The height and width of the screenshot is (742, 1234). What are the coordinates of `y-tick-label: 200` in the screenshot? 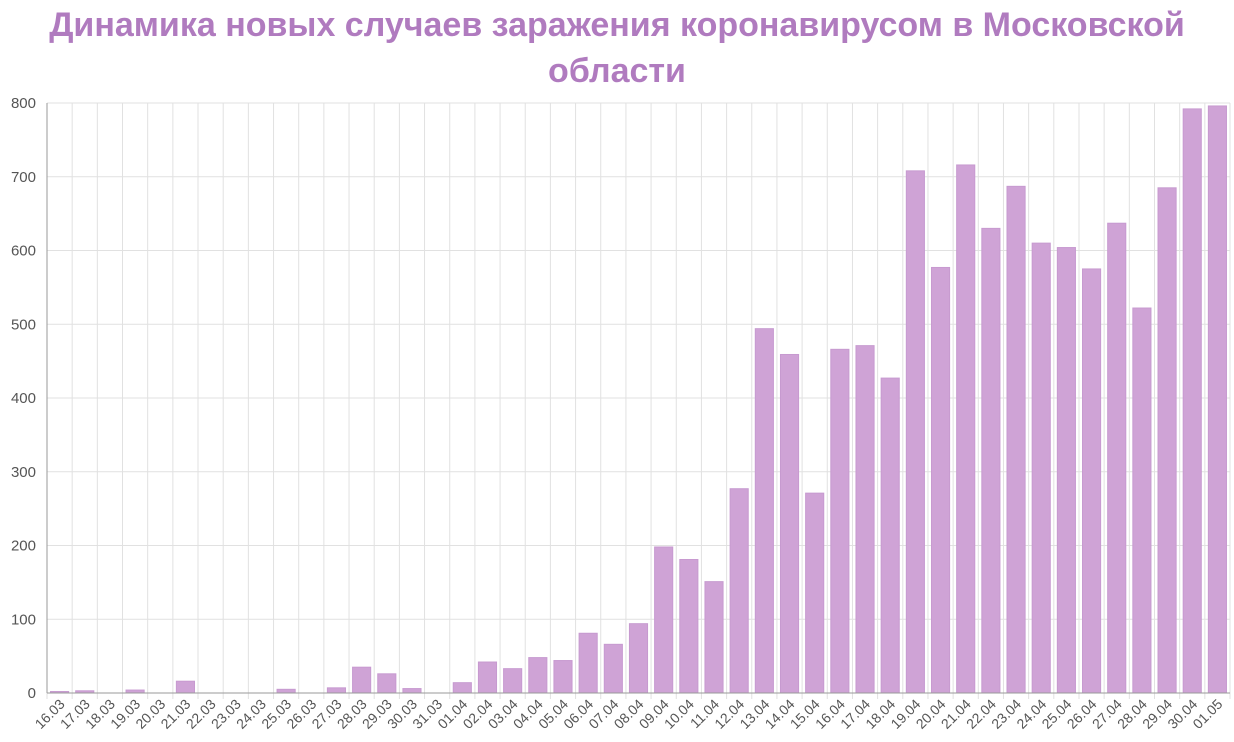 It's located at (23, 546).